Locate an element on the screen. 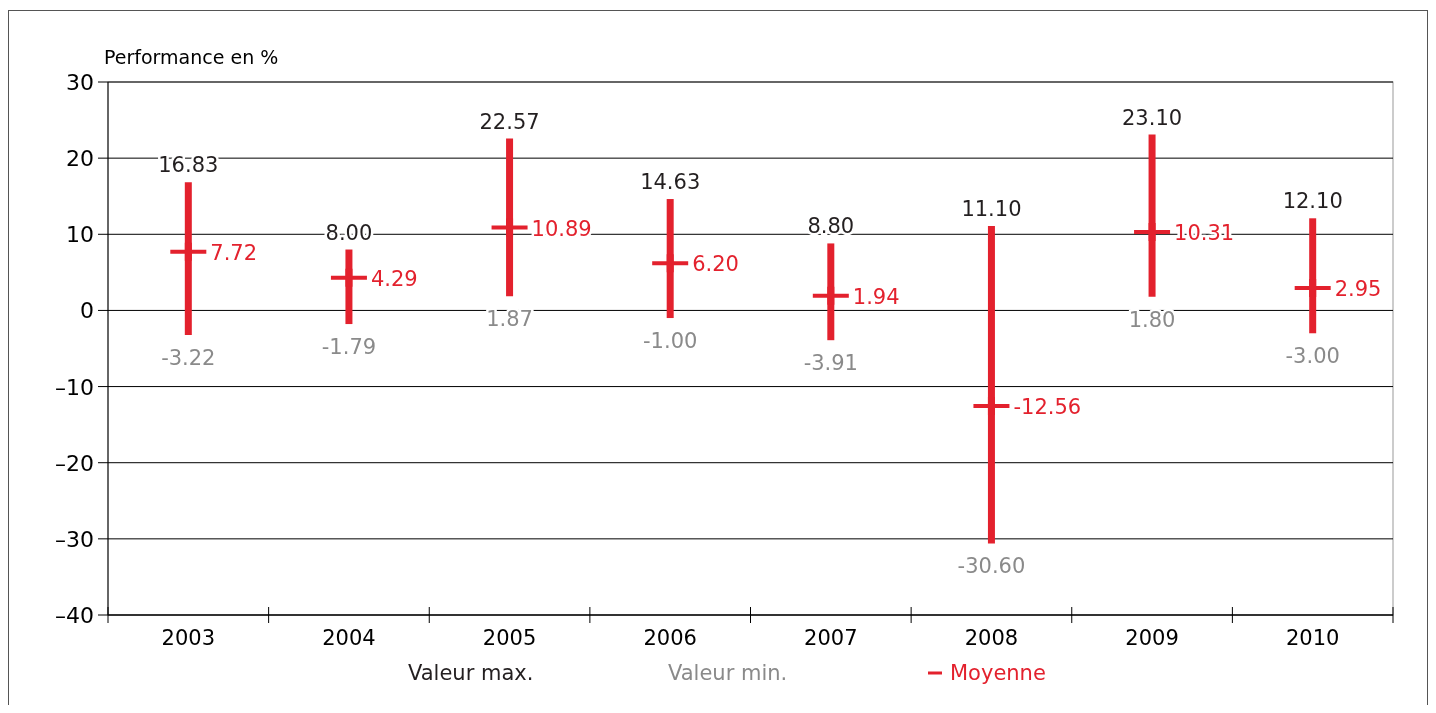 This screenshot has height=713, width=1436. legend-label: Moyenne is located at coordinates (998, 673).